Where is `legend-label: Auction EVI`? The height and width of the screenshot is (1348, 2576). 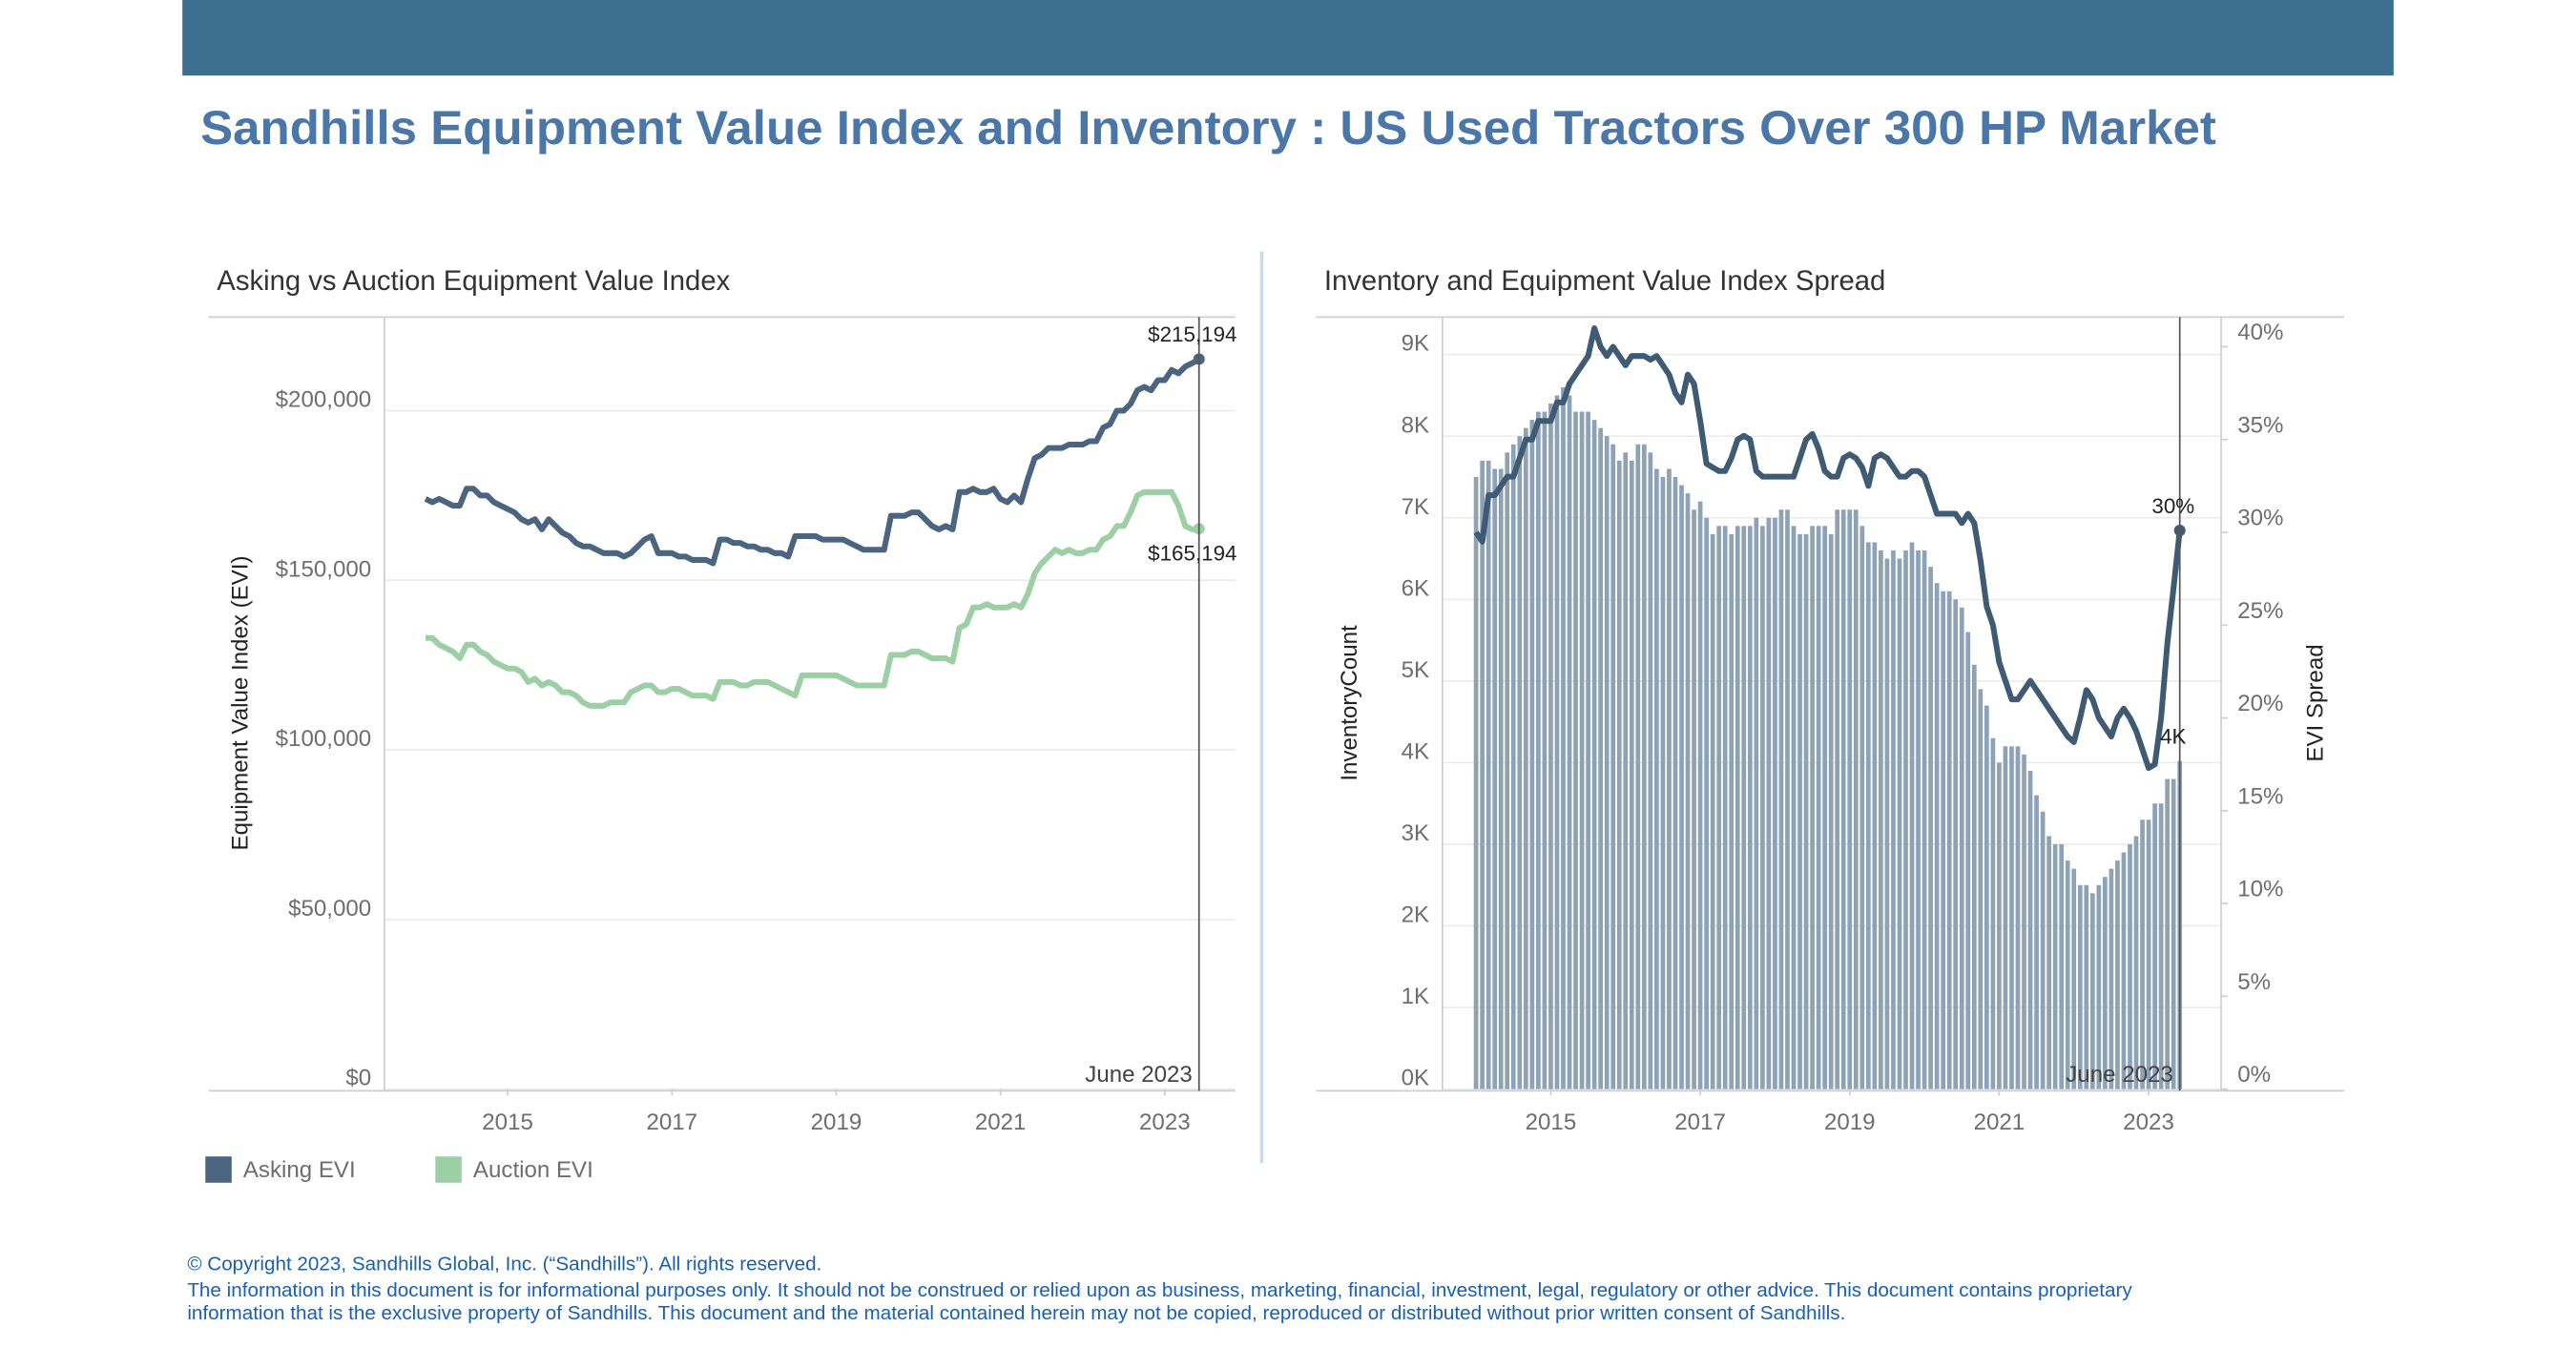 legend-label: Auction EVI is located at coordinates (533, 1170).